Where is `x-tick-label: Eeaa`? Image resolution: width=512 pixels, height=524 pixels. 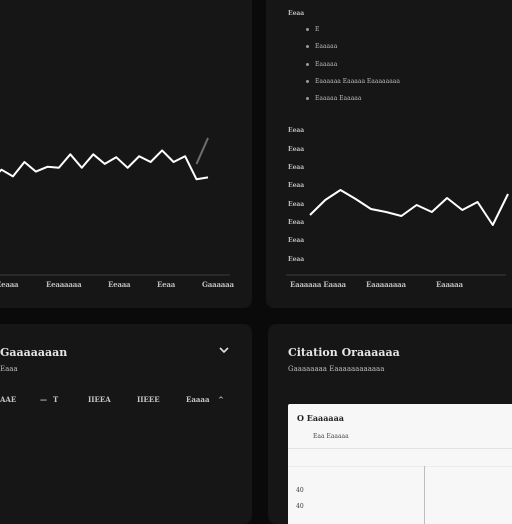
x-tick-label: Eeaa is located at coordinates (166, 284).